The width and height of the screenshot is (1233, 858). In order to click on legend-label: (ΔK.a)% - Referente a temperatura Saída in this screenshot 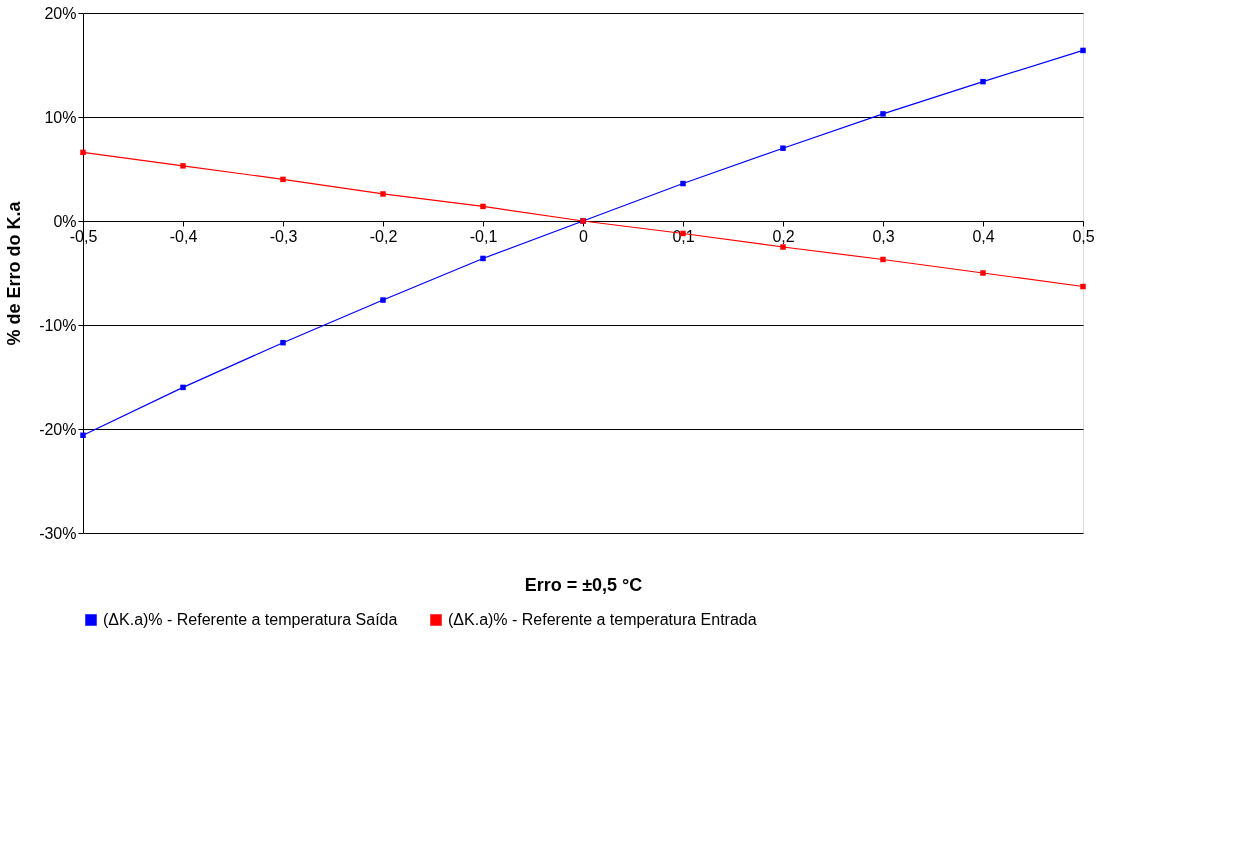, I will do `click(250, 619)`.